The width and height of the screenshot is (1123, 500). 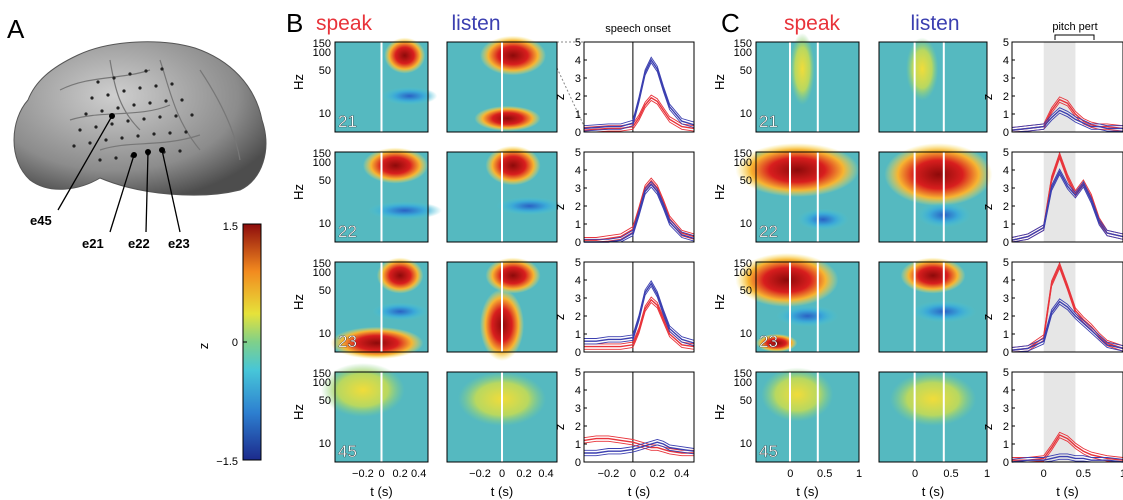 I want to click on speech-onset-label: speech onset, so click(x=637, y=29).